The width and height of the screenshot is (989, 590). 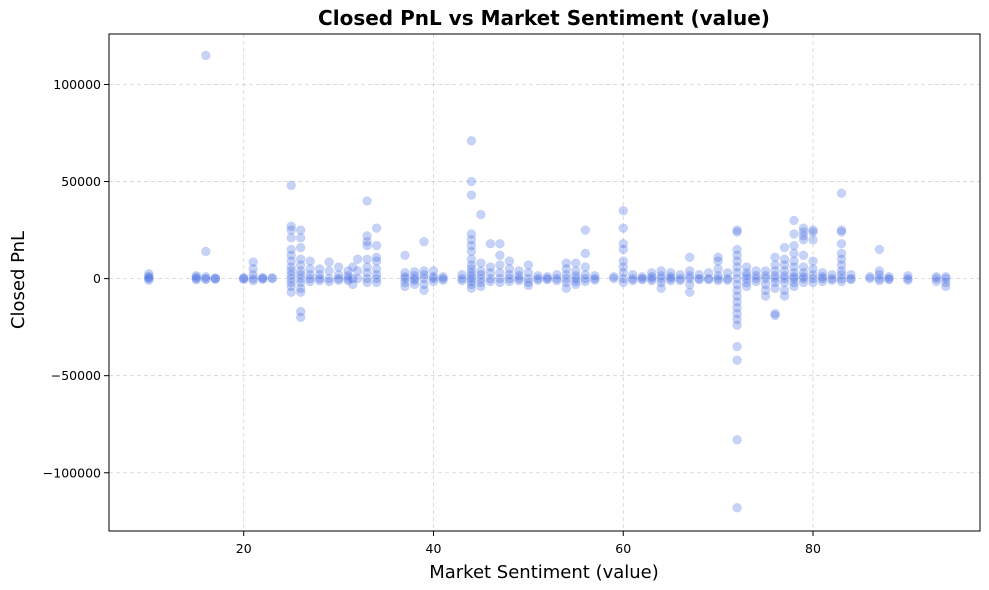 I want to click on chart-title: Closed PnL vs Market Sentiment (value), so click(x=544, y=18).